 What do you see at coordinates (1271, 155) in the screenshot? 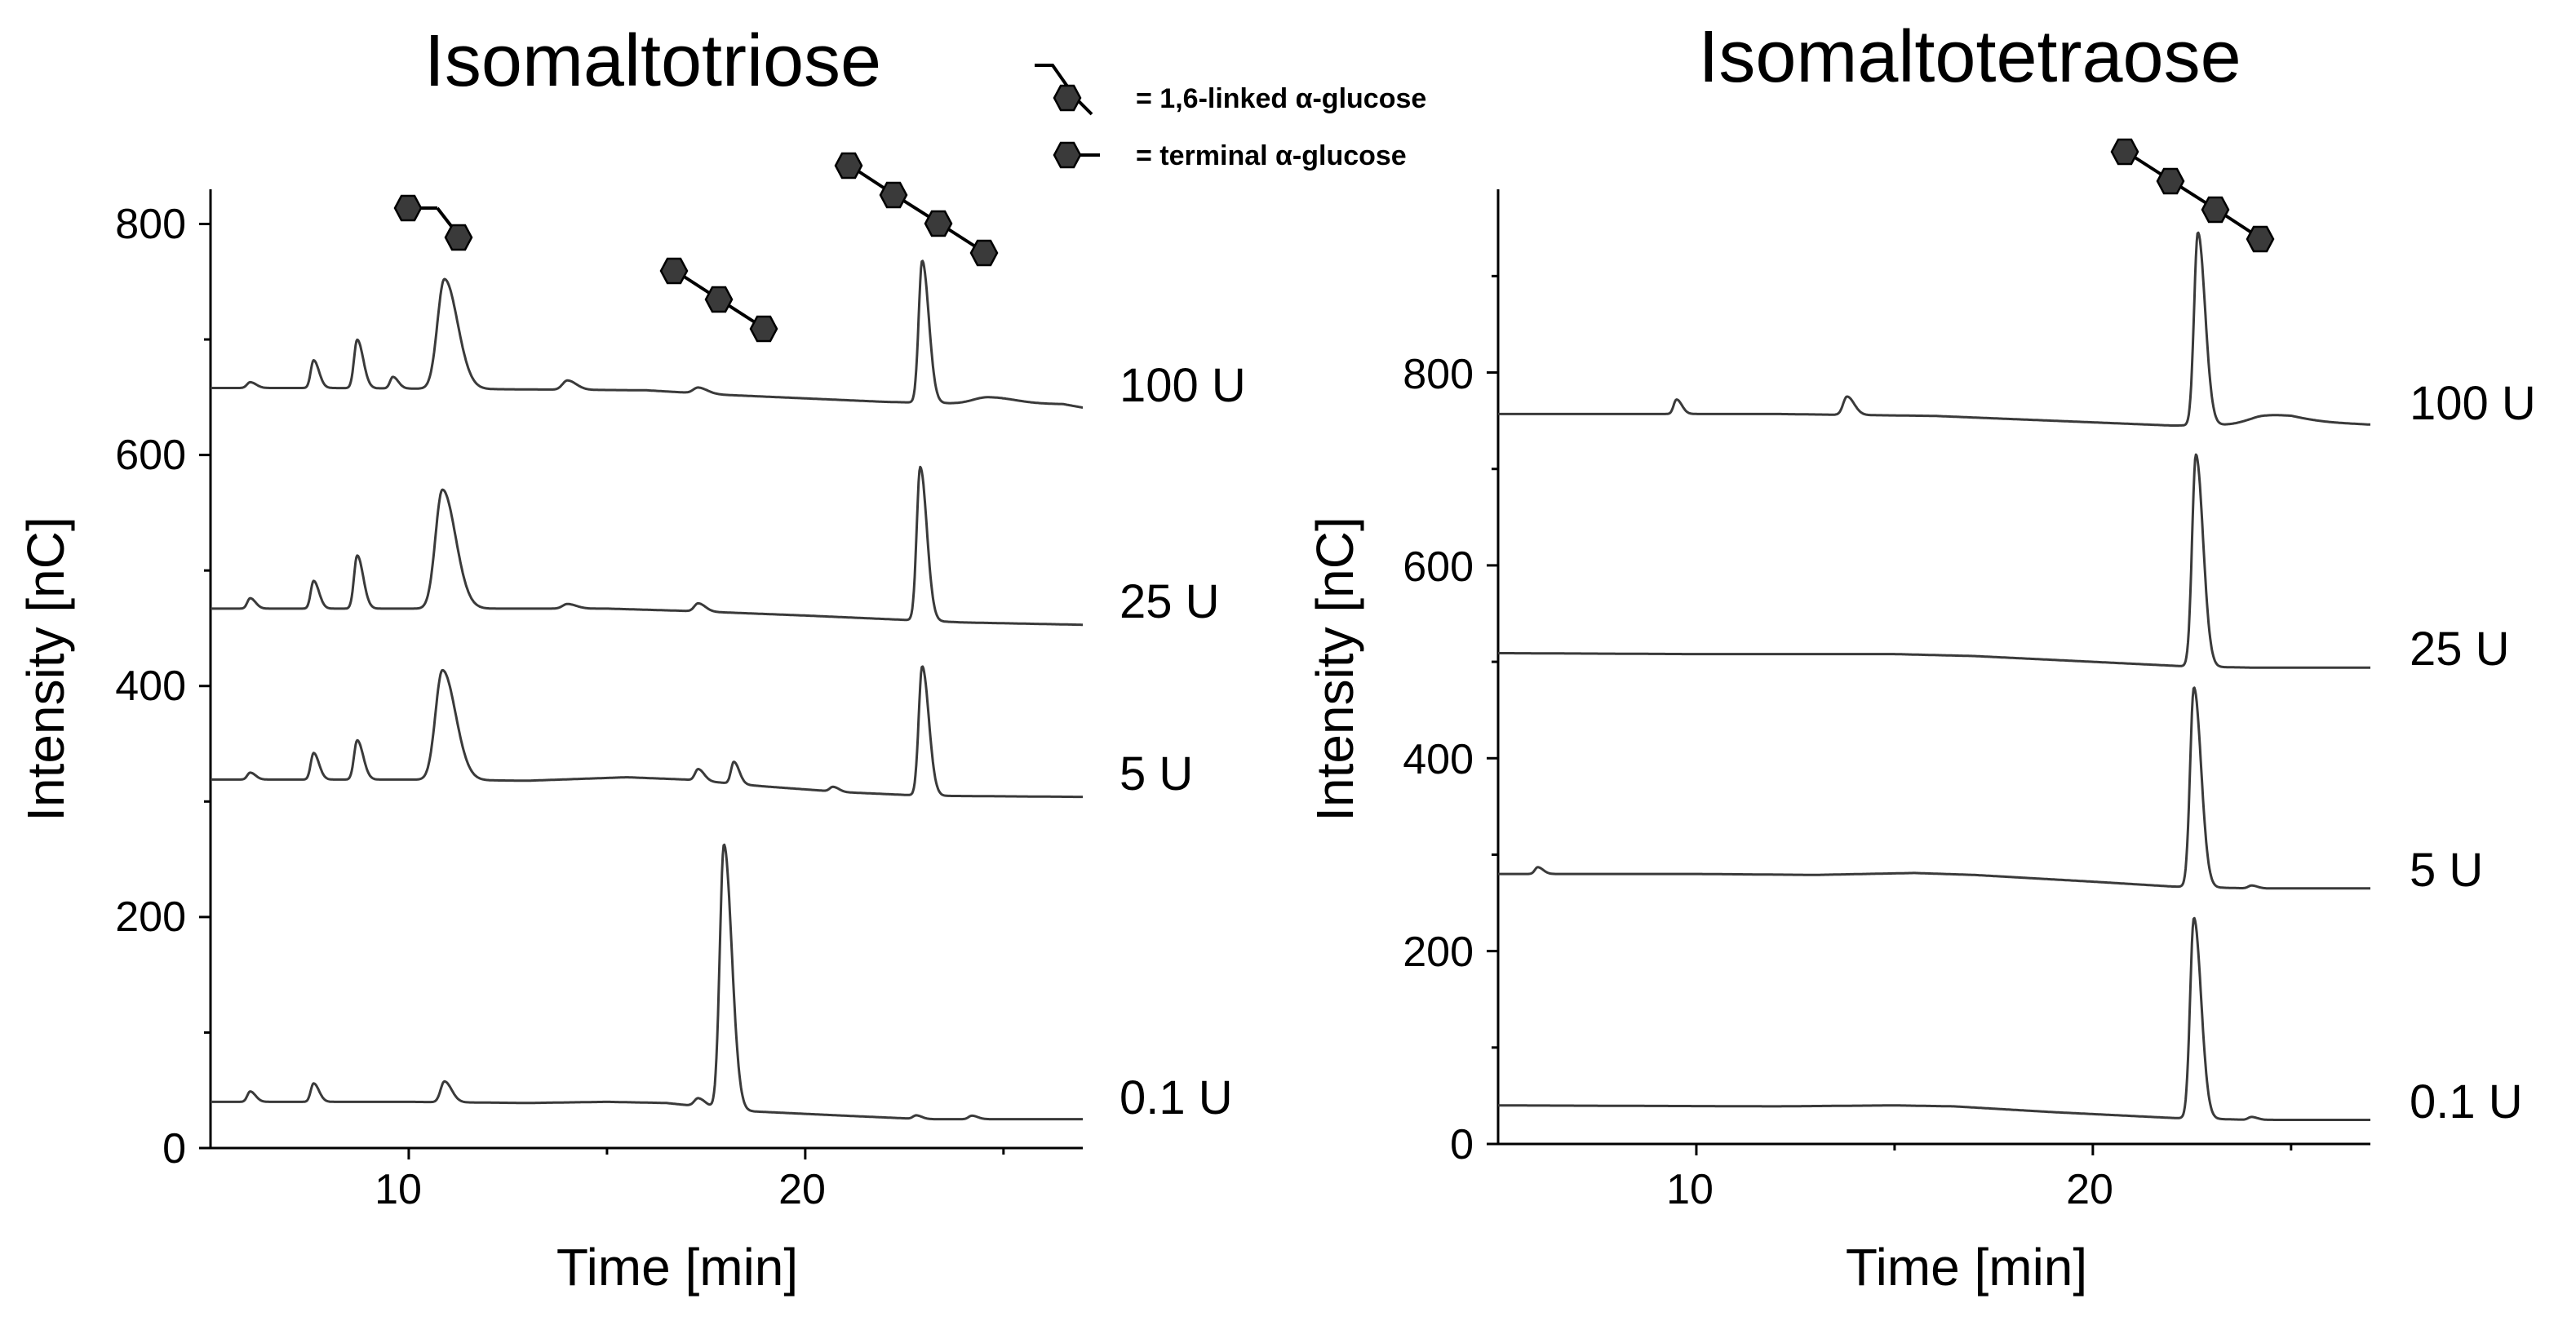
I see `legend-terminal-label: = terminal α-glucose` at bounding box center [1271, 155].